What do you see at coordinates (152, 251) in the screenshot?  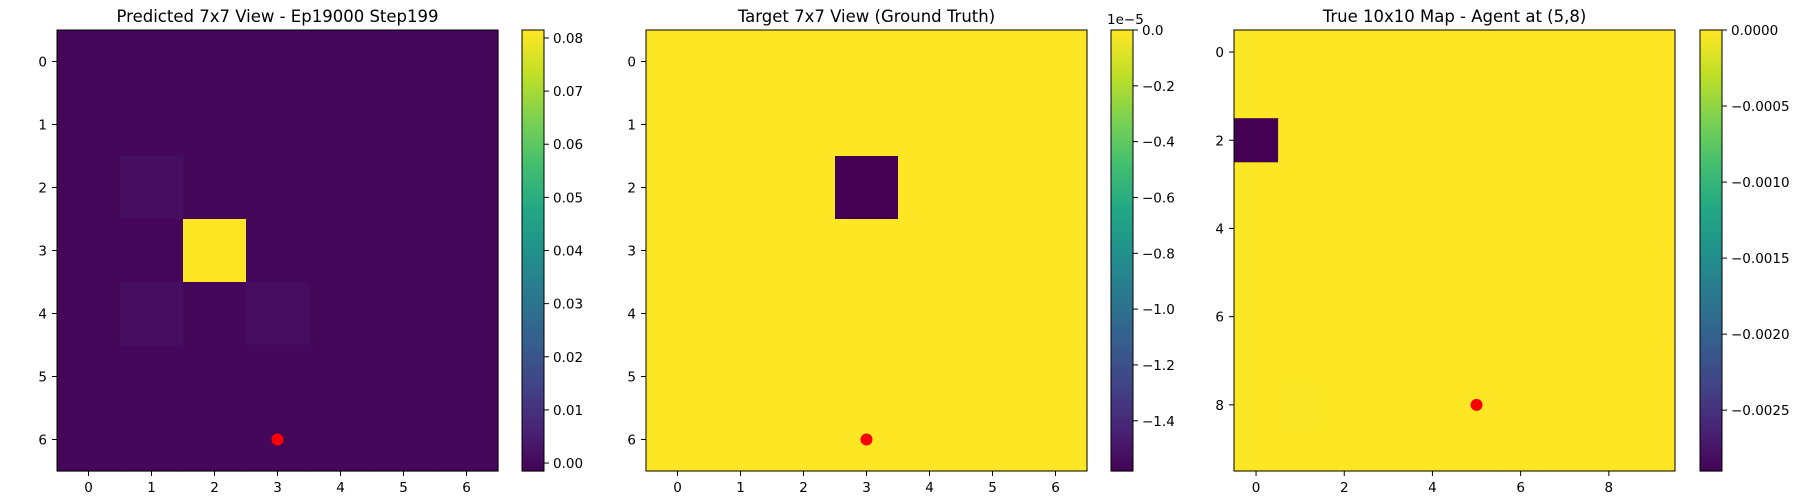 I see `cell-r3-c1` at bounding box center [152, 251].